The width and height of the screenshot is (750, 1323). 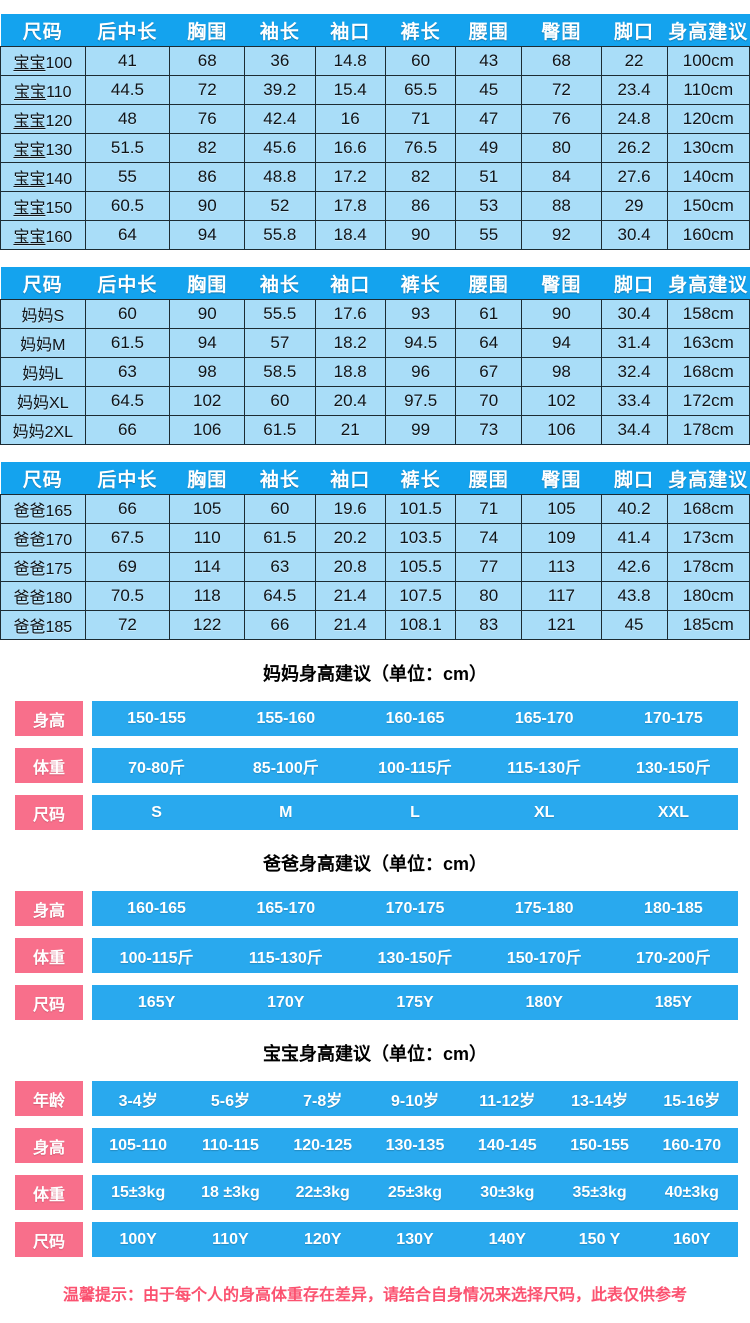 I want to click on size-cell: 168cm, so click(x=708, y=509).